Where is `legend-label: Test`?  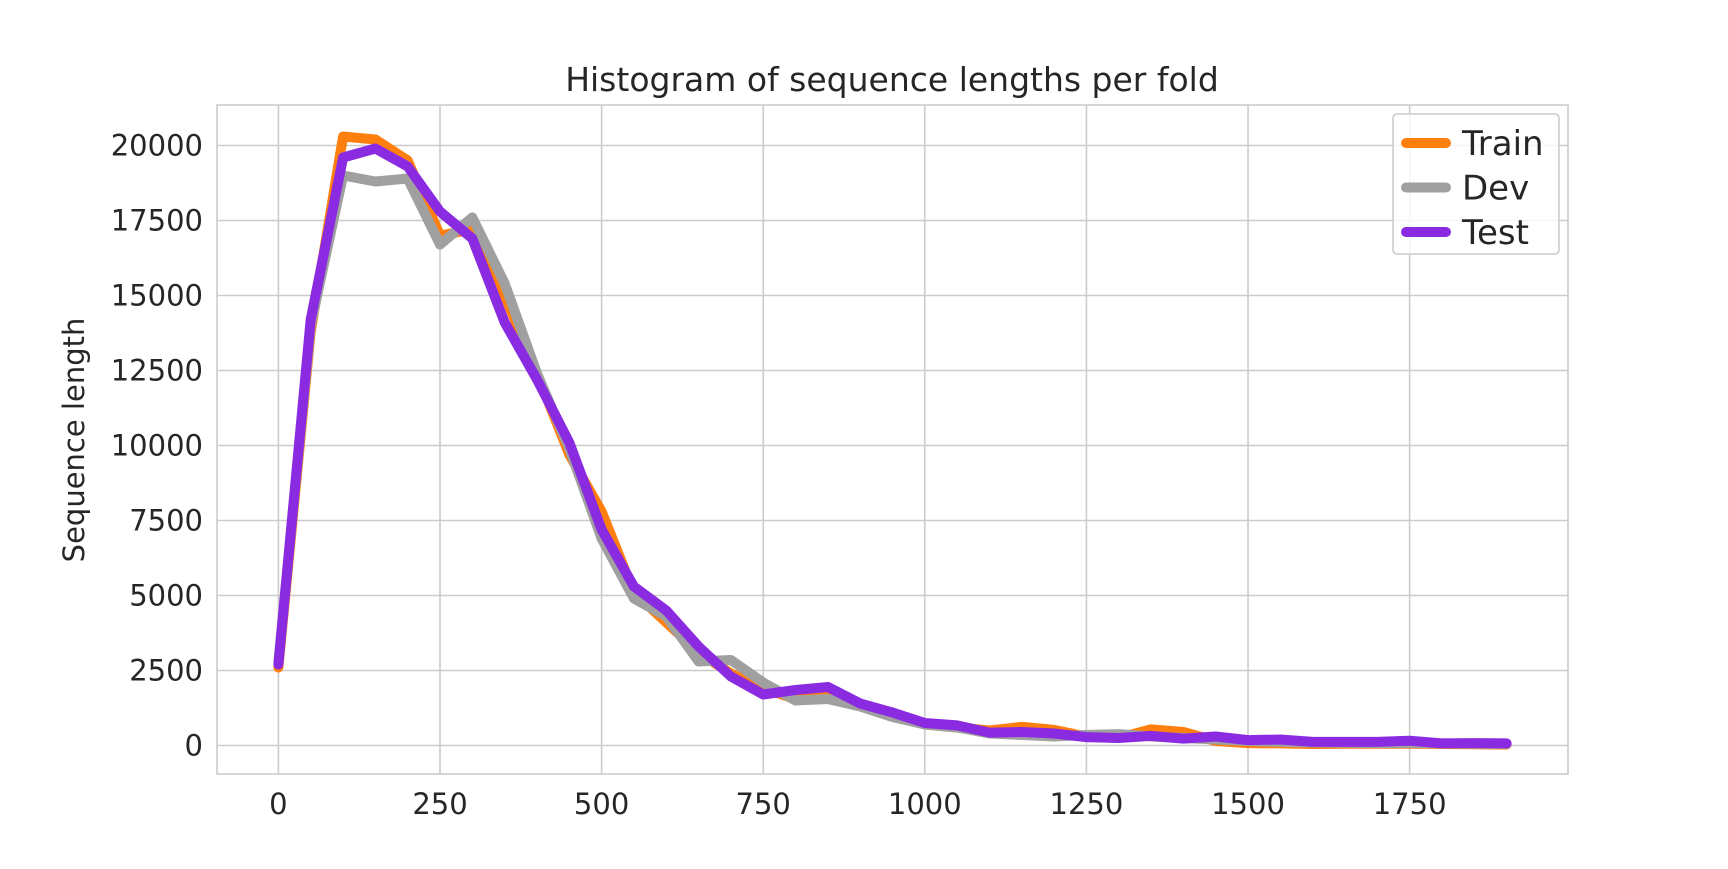 legend-label: Test is located at coordinates (1495, 233).